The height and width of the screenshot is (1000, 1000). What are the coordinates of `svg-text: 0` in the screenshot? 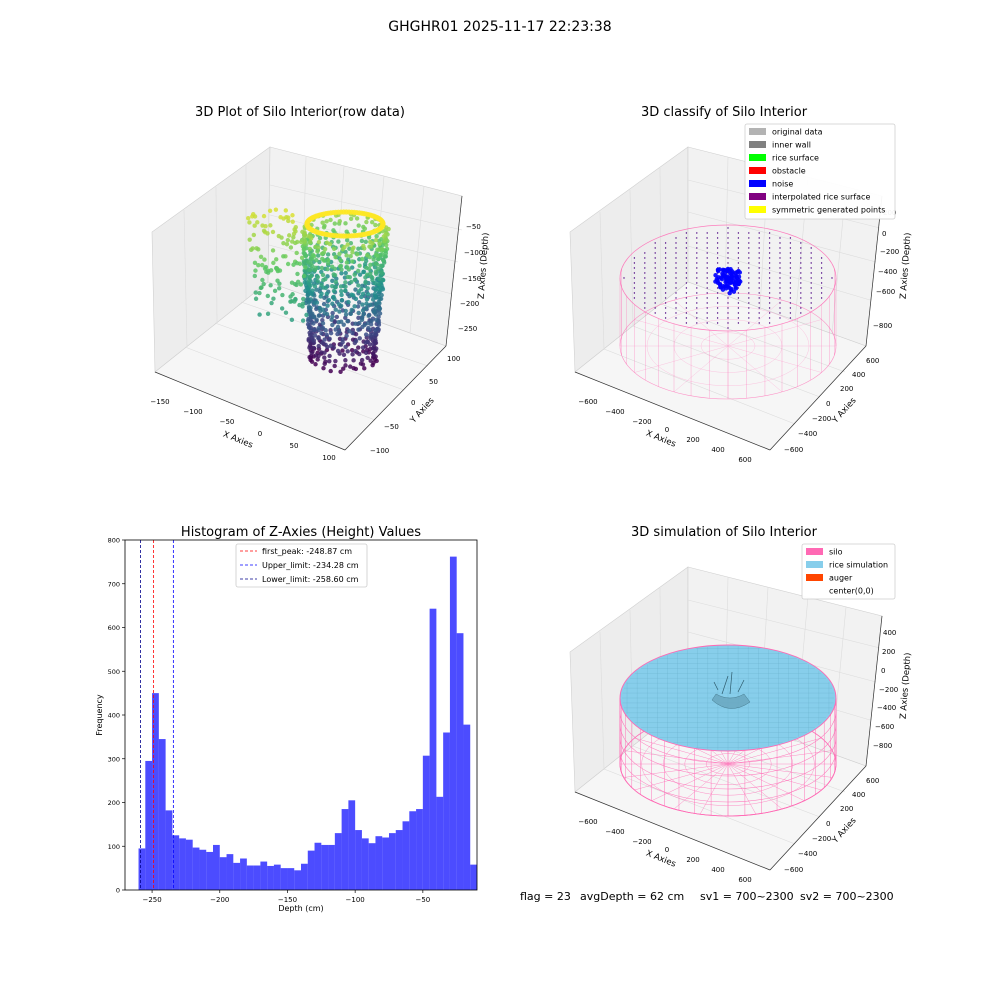 It's located at (667, 850).